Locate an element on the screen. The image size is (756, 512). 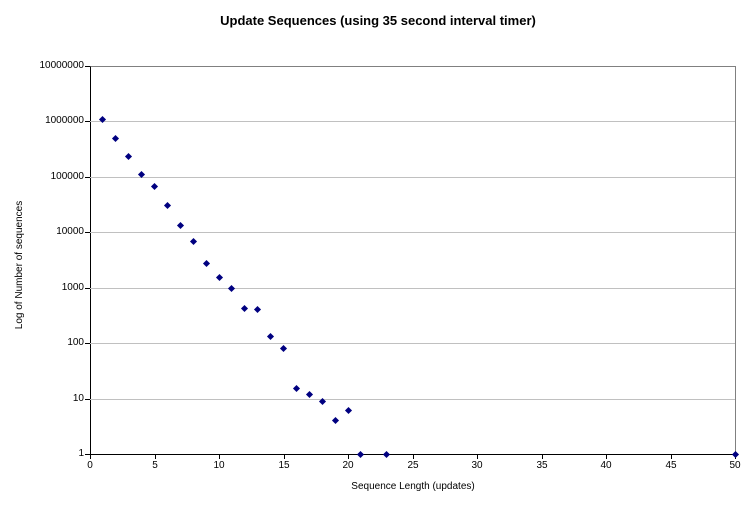
x-tick-label: 45 is located at coordinates (671, 465).